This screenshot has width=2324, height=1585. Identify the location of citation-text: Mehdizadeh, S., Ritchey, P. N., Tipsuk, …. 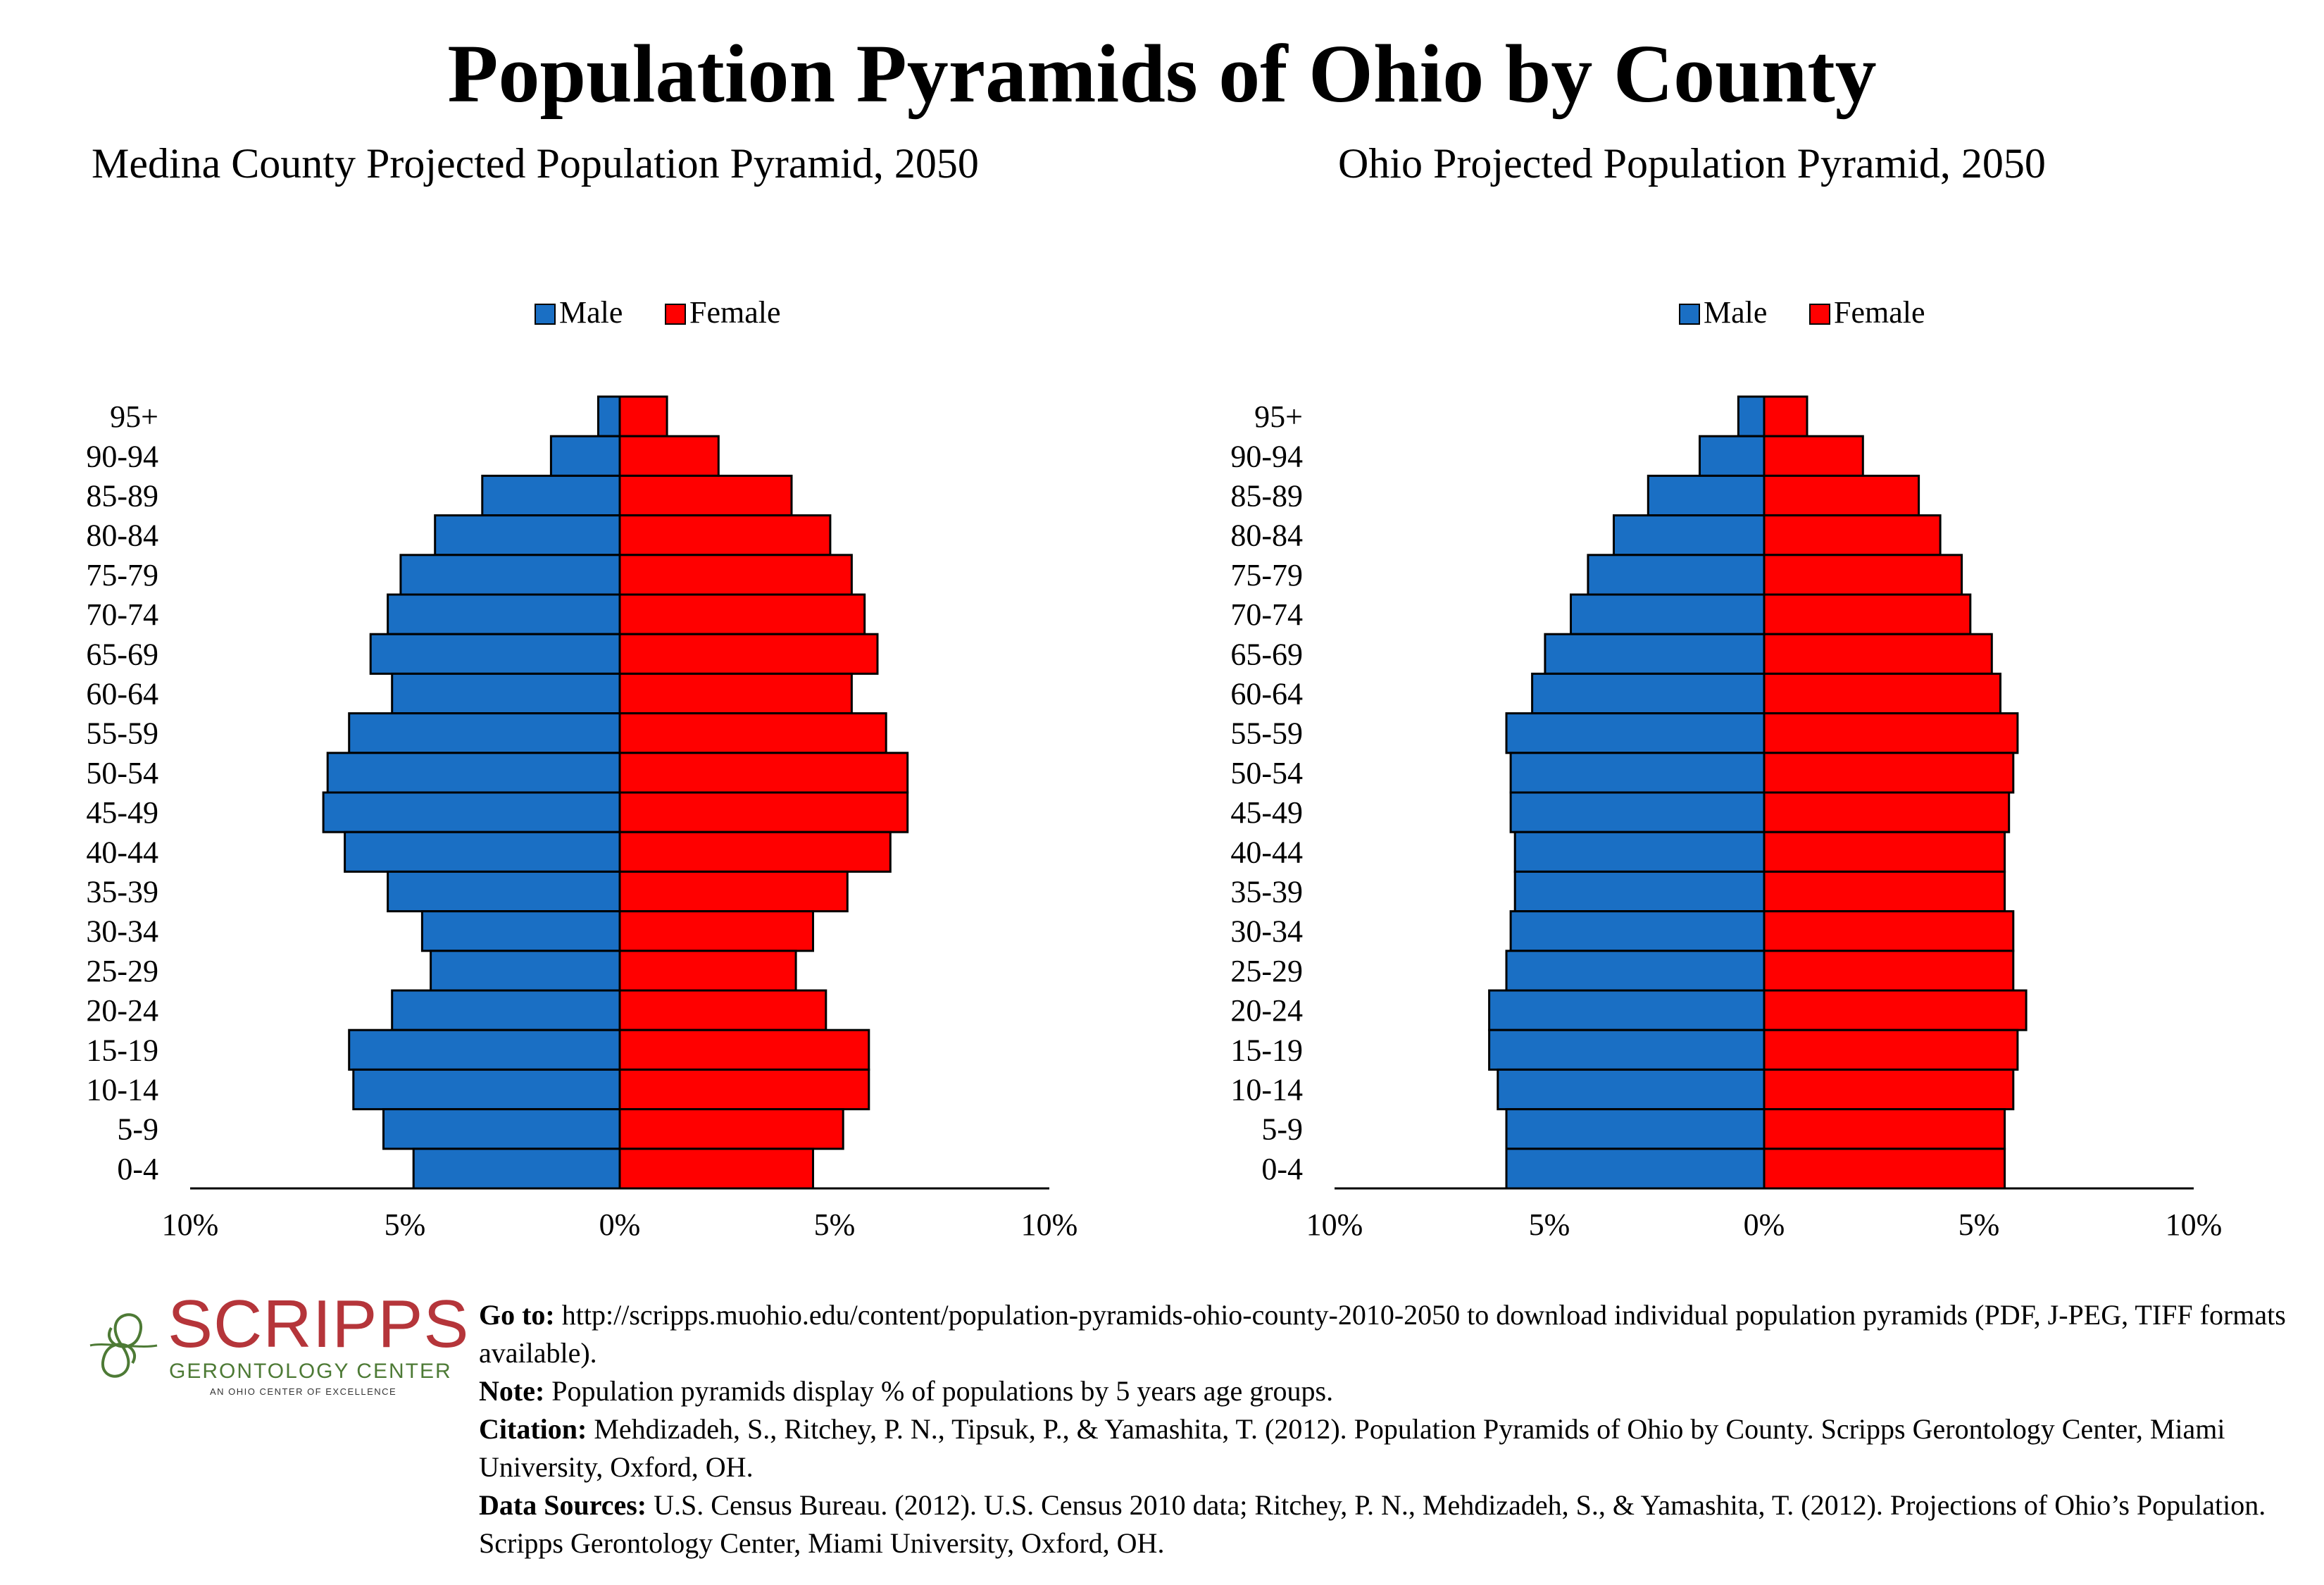
(1352, 1448).